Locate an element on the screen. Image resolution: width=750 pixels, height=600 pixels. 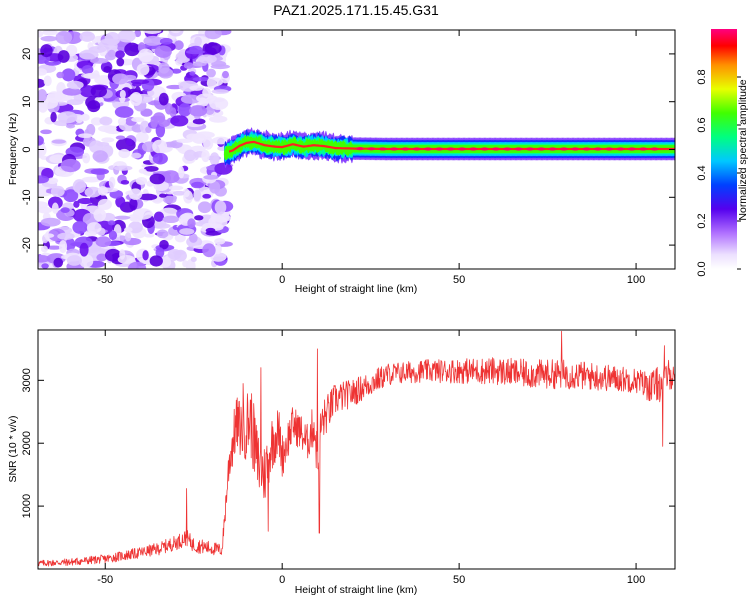
snr-y-tick-label: 1000 is located at coordinates (27, 506).